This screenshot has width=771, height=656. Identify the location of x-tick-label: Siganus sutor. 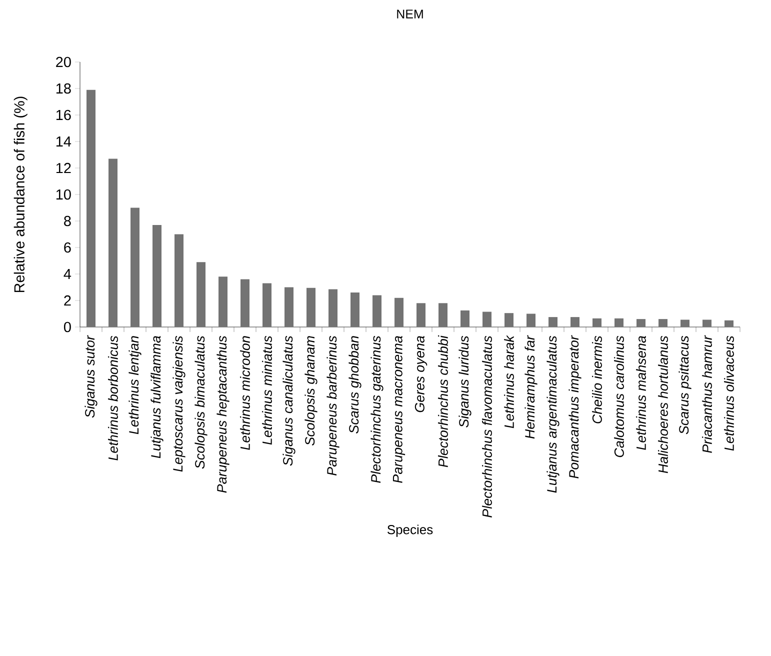
(91, 376).